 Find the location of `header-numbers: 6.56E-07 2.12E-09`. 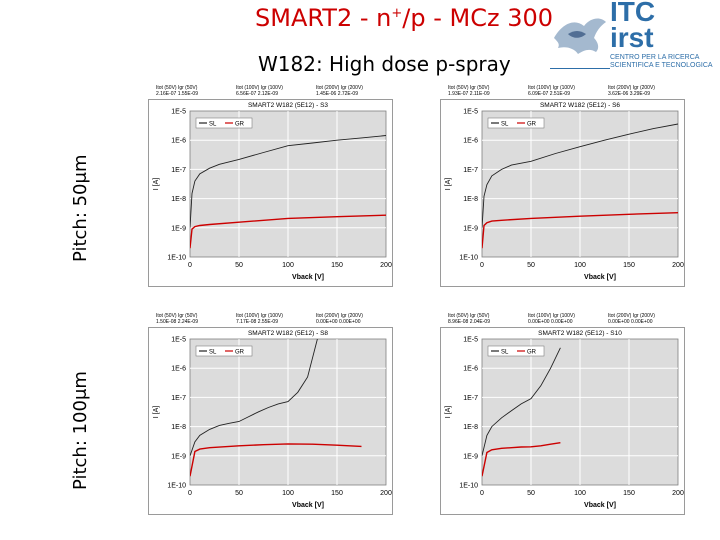

header-numbers: 6.56E-07 2.12E-09 is located at coordinates (259, 94).